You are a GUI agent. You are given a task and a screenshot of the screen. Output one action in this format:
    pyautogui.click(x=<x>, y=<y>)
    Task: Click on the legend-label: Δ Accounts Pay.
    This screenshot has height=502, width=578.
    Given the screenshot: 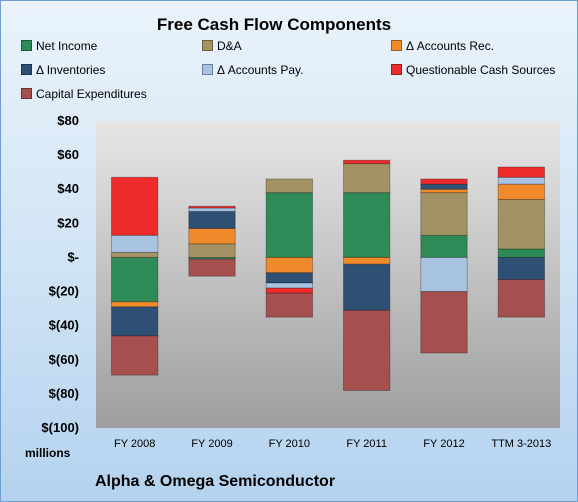 What is the action you would take?
    pyautogui.click(x=260, y=70)
    